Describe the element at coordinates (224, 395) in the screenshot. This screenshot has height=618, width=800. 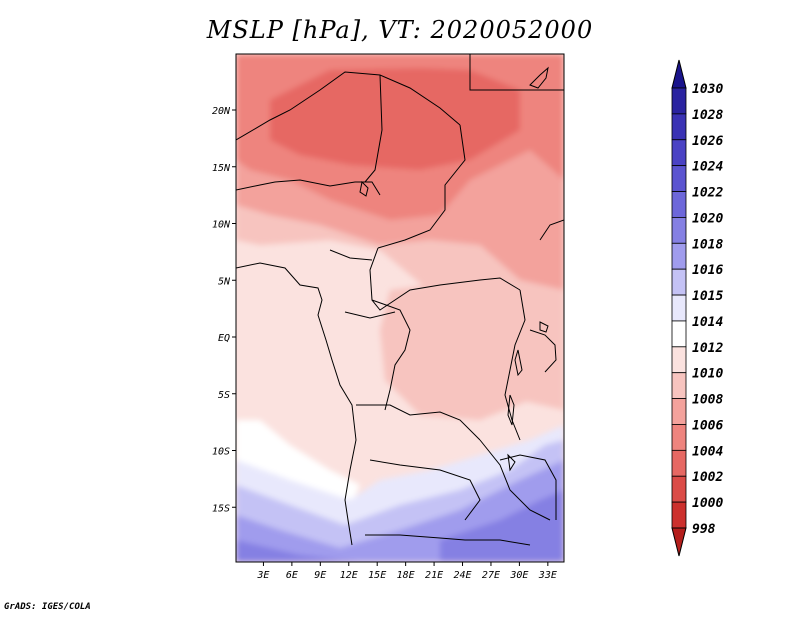
I see `lat-label: 5S` at that location.